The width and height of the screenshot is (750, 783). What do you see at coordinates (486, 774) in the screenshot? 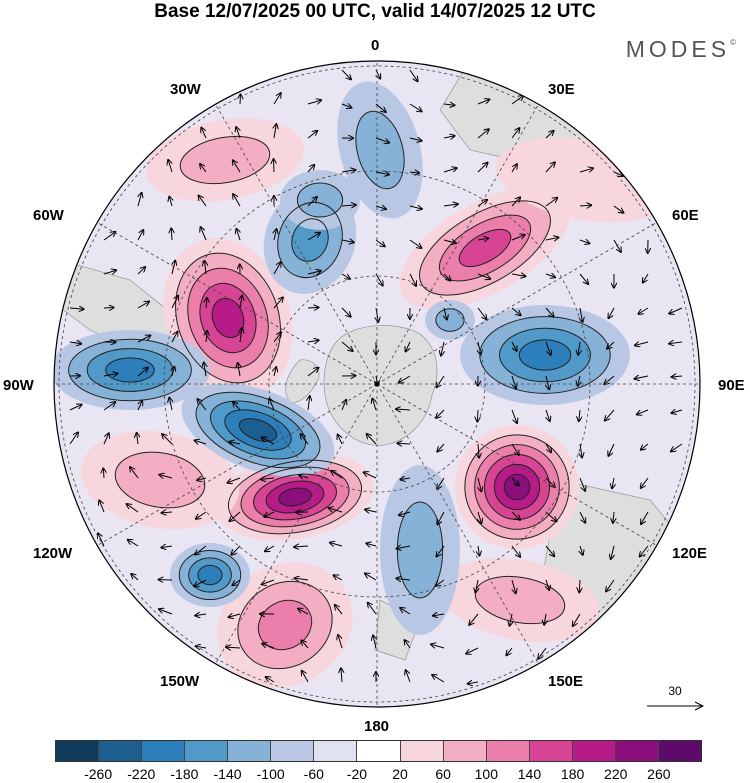
I see `colorbar-tick-label: 100` at bounding box center [486, 774].